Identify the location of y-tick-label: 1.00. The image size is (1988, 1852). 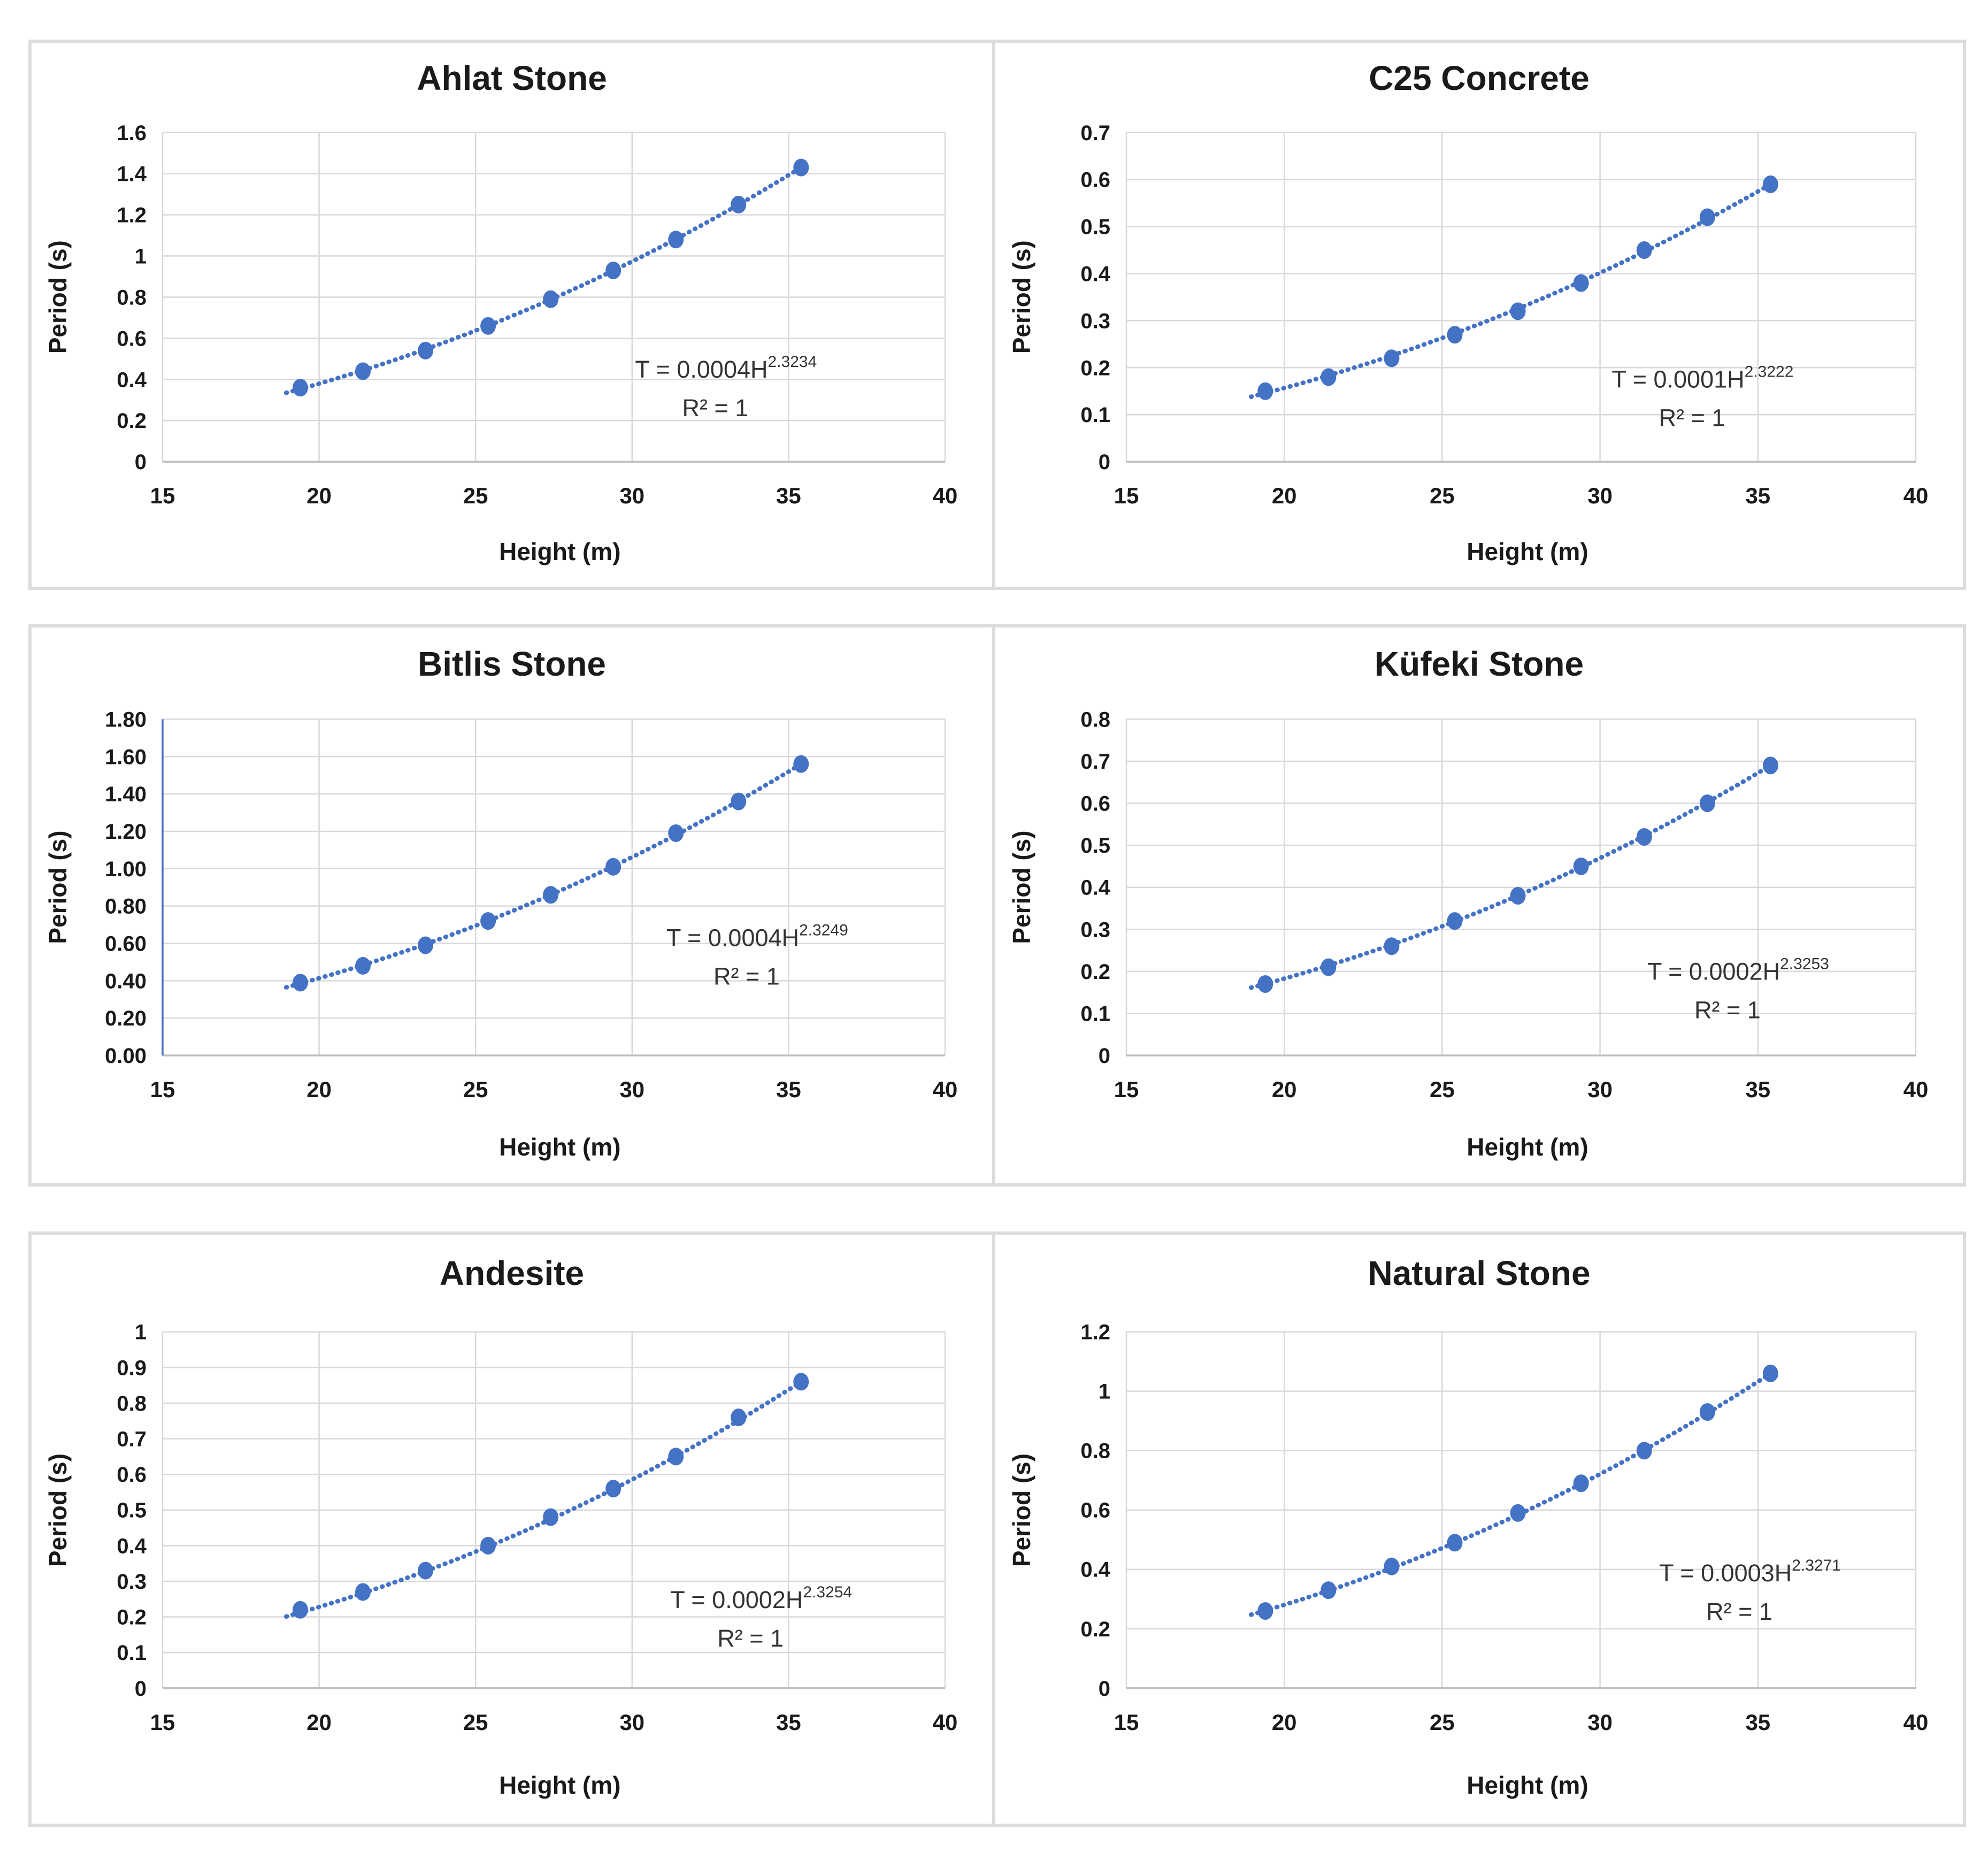
(126, 869).